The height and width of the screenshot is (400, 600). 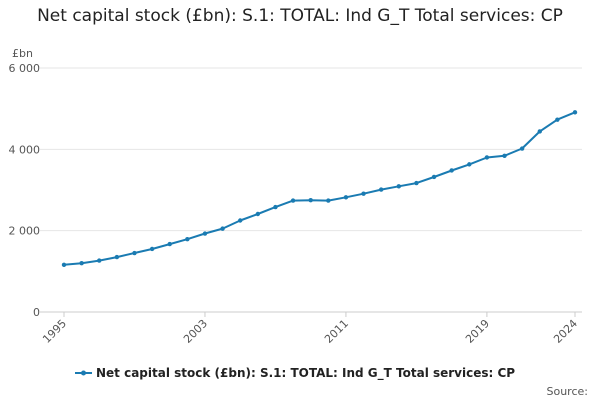 I want to click on x-tick-label: 2019, so click(x=477, y=331).